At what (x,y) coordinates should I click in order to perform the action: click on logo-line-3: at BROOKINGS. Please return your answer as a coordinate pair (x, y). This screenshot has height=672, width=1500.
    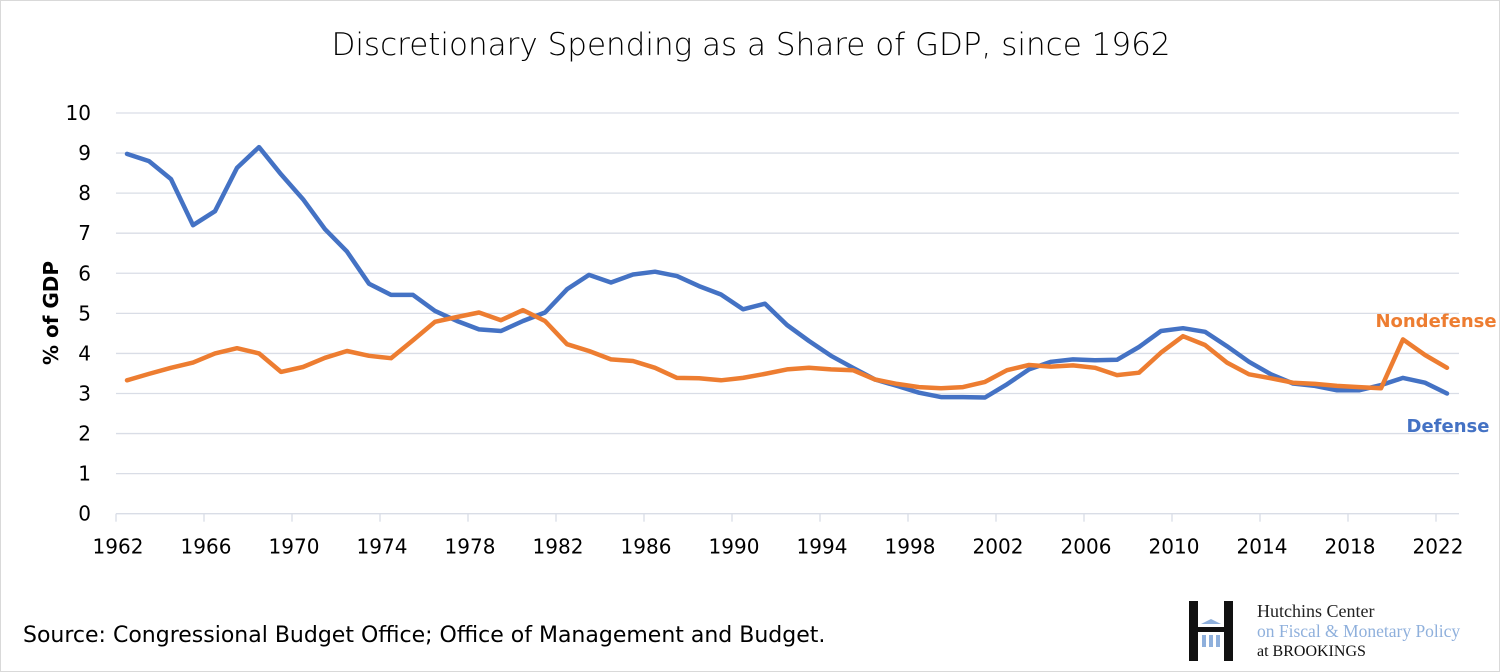
    Looking at the image, I should click on (1311, 651).